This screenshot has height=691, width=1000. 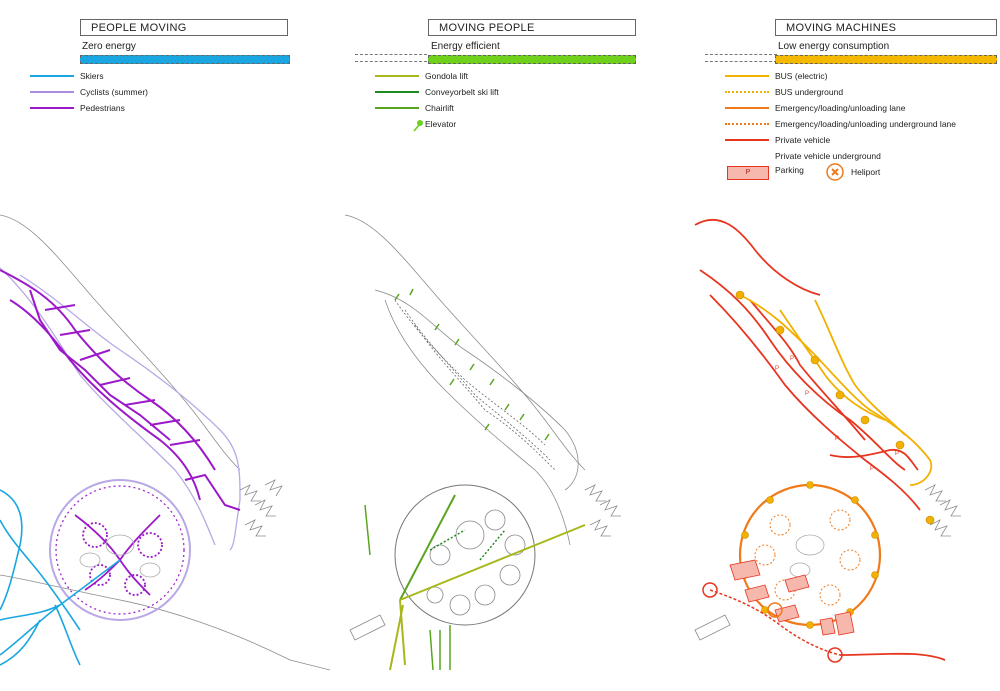 What do you see at coordinates (102, 108) in the screenshot?
I see `legend-label: Pedestrians` at bounding box center [102, 108].